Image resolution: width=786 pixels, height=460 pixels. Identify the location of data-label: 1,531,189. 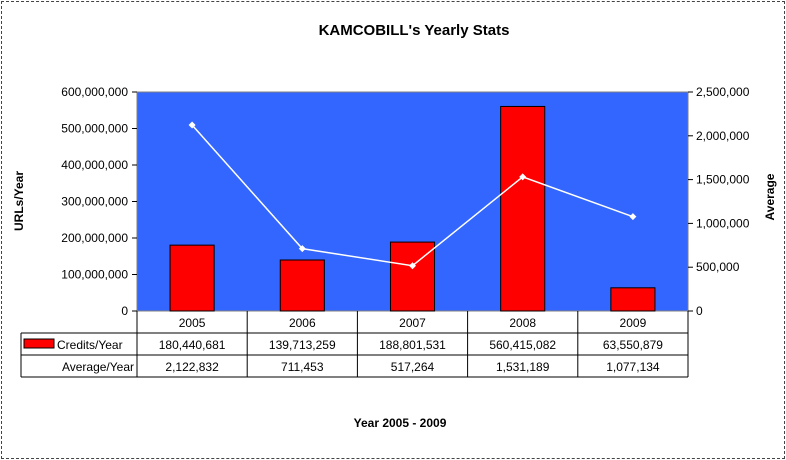
(523, 367).